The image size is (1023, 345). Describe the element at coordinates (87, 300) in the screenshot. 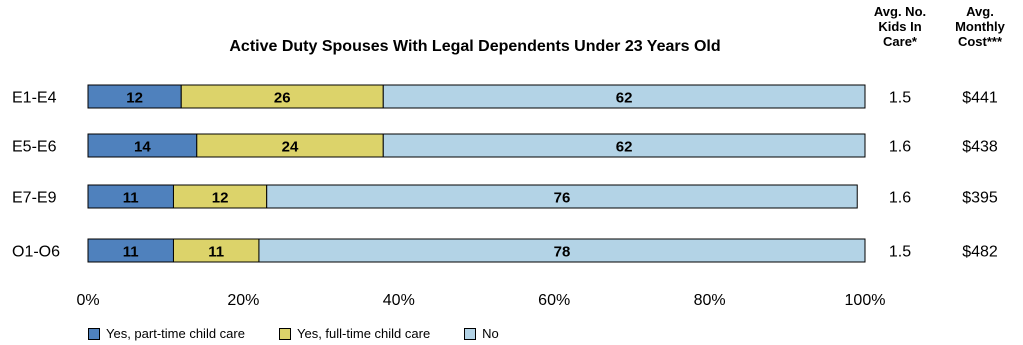

I see `x-tick-label: 0%` at that location.